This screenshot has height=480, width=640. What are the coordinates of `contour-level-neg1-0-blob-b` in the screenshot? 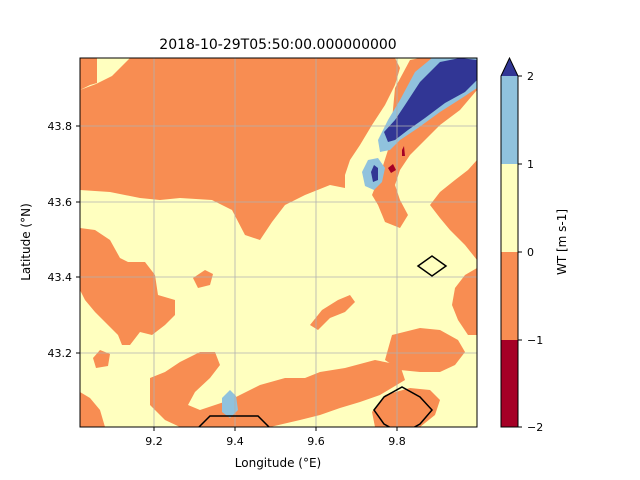 It's located at (101, 359).